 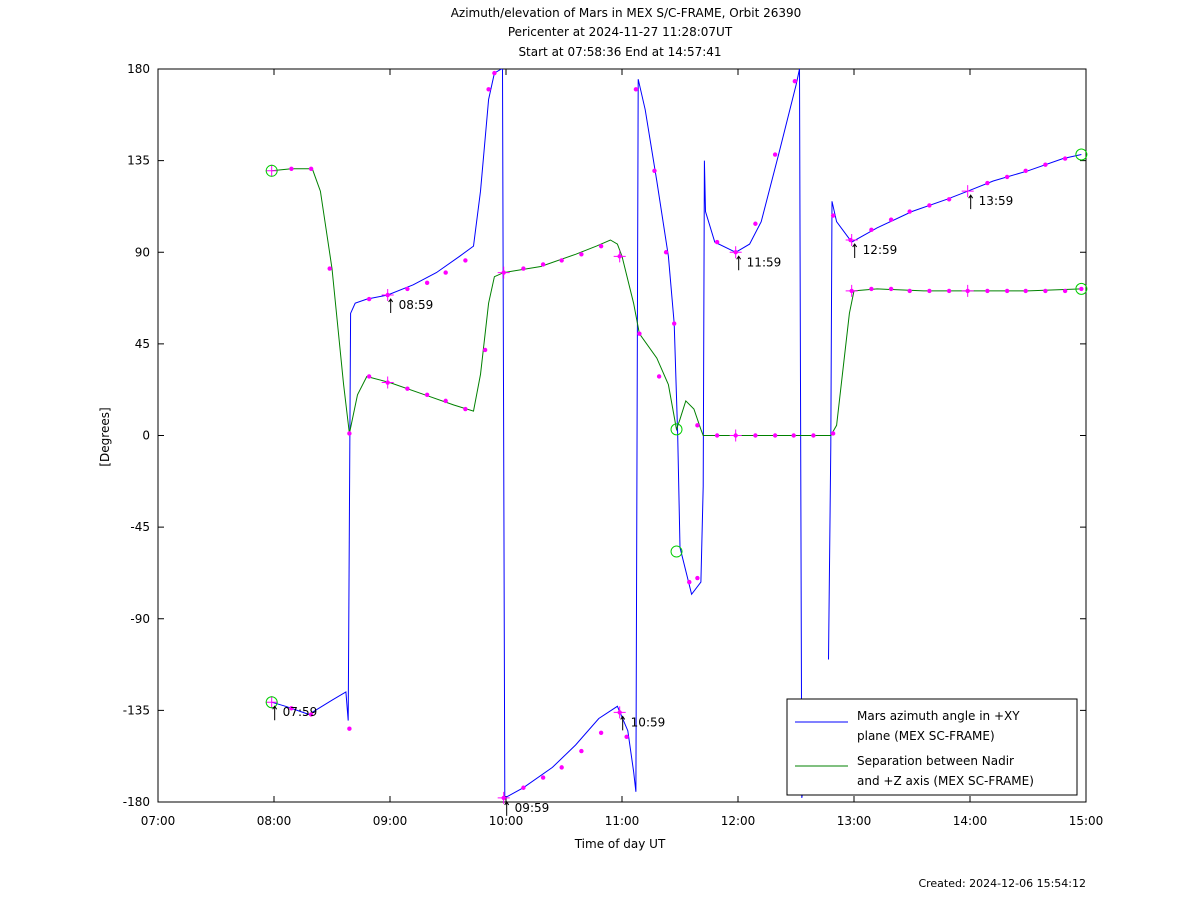 I want to click on y-tick-label: 135, so click(x=138, y=161).